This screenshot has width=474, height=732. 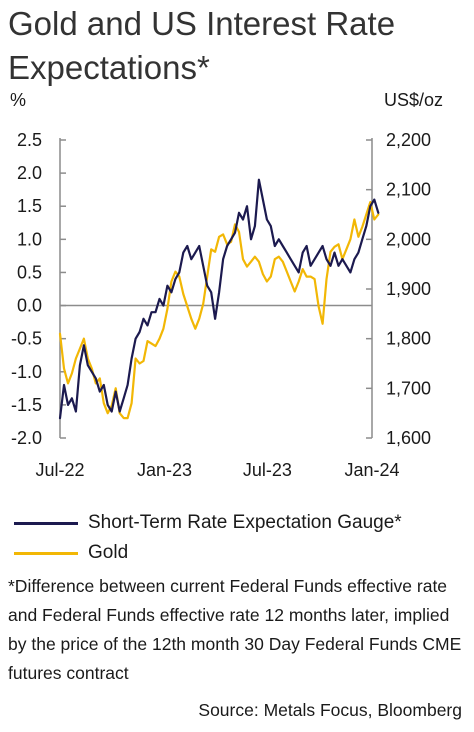 I want to click on x-tick-label: Jul-22, so click(x=59, y=470).